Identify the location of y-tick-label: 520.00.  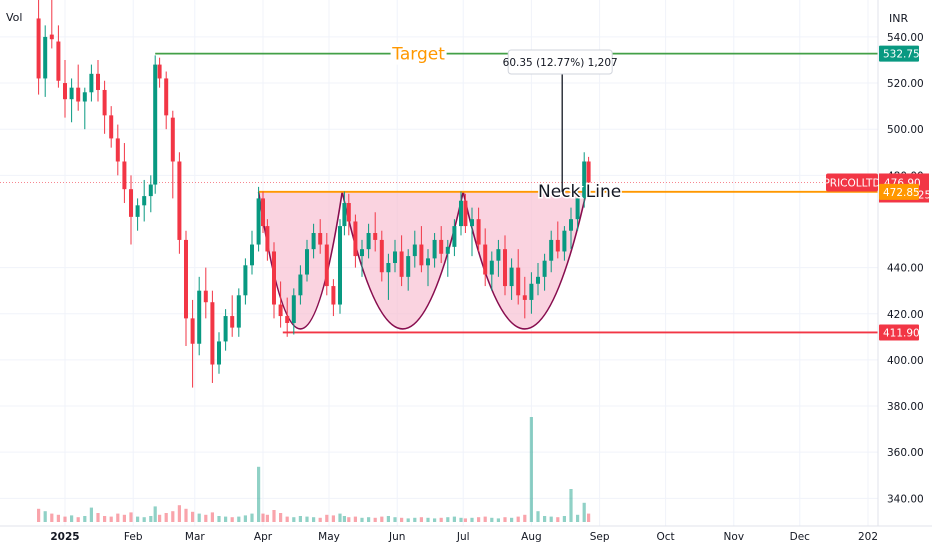
(905, 84).